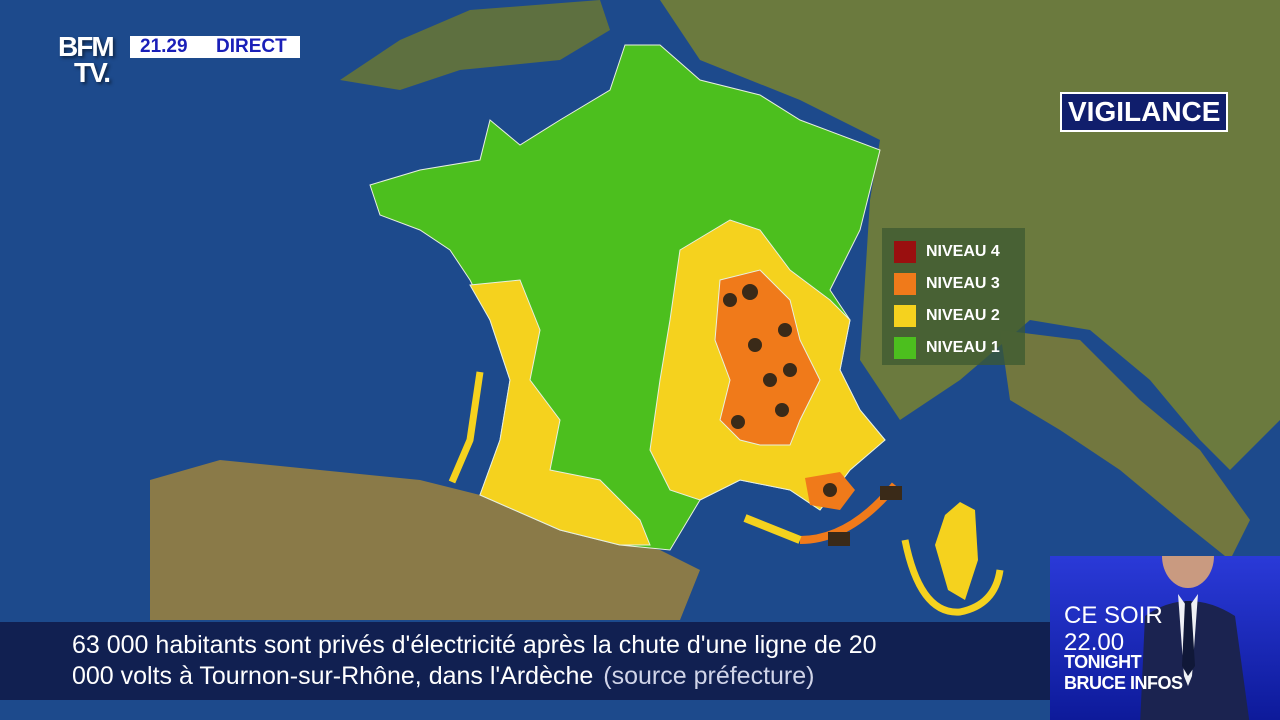 The height and width of the screenshot is (720, 1280). What do you see at coordinates (1113, 615) in the screenshot?
I see `promo-line-1: CE SOIR` at bounding box center [1113, 615].